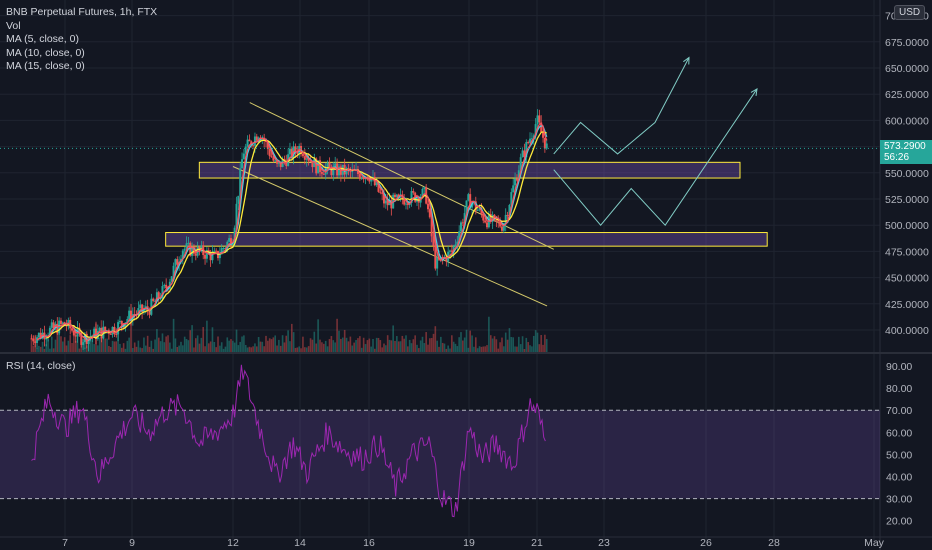 This screenshot has width=932, height=550. What do you see at coordinates (41, 366) in the screenshot?
I see `legend-rsi: RSI (14, close)` at bounding box center [41, 366].